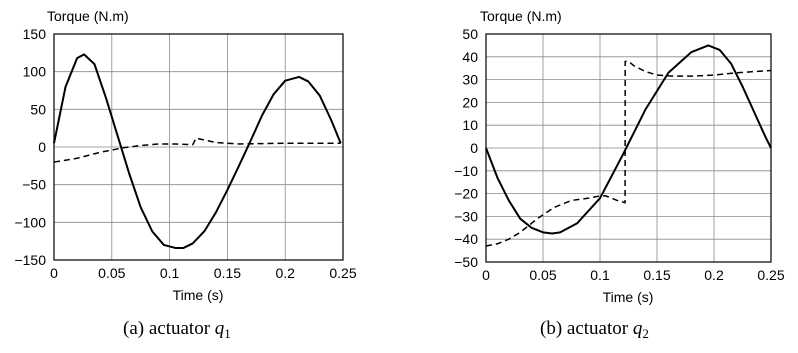 This screenshot has width=798, height=353. I want to click on y-axis-label-a: Torque (N.m), so click(88, 16).